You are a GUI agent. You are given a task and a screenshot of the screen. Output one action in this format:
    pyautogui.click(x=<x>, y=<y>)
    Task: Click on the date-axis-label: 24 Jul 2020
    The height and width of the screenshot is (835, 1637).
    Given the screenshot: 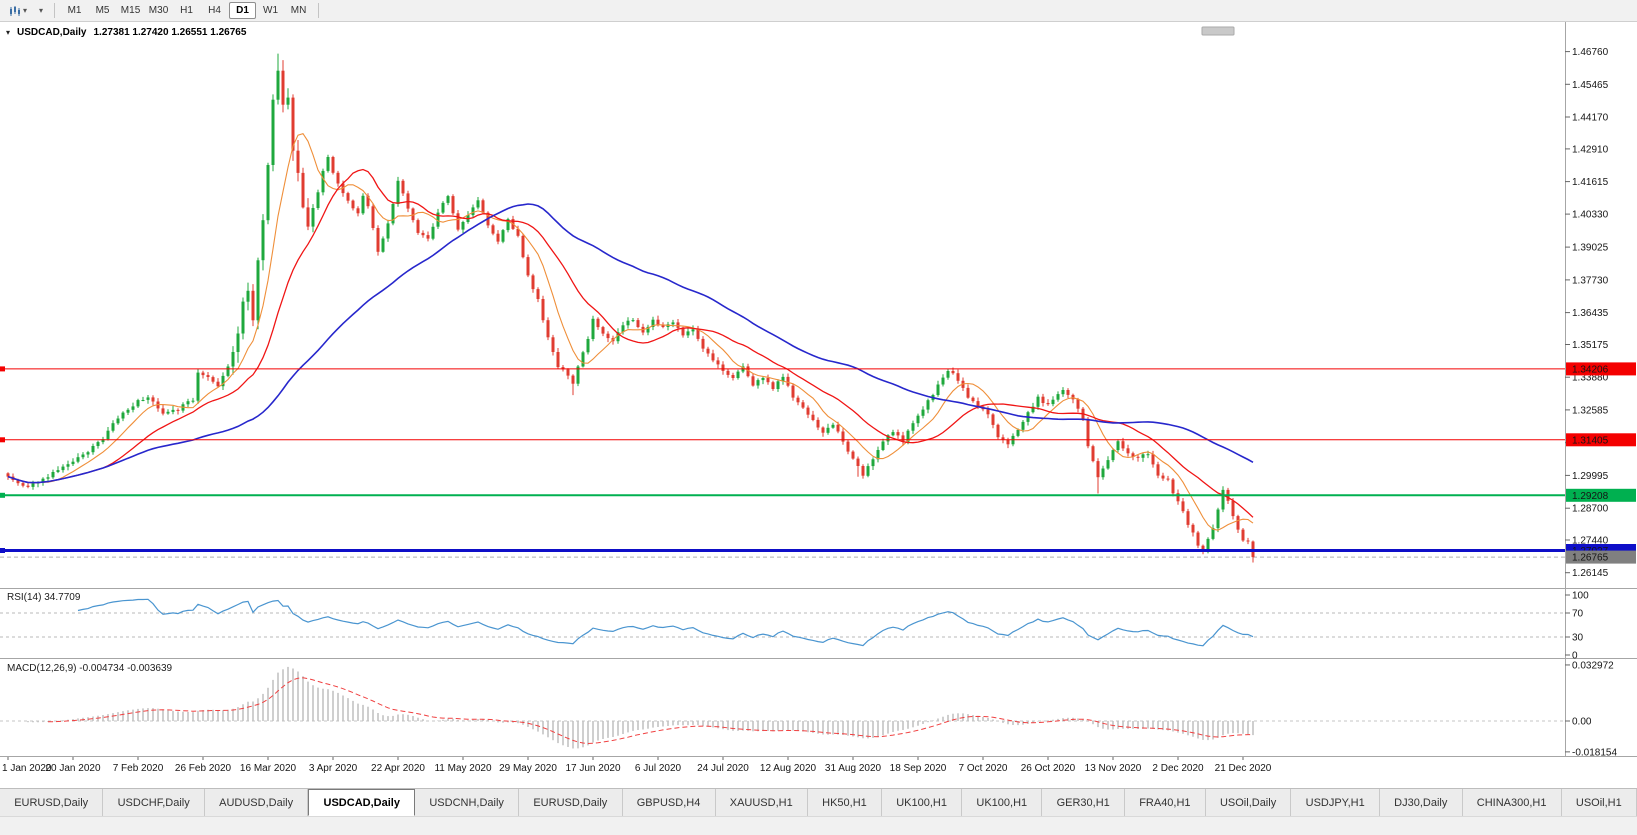 What is the action you would take?
    pyautogui.click(x=723, y=768)
    